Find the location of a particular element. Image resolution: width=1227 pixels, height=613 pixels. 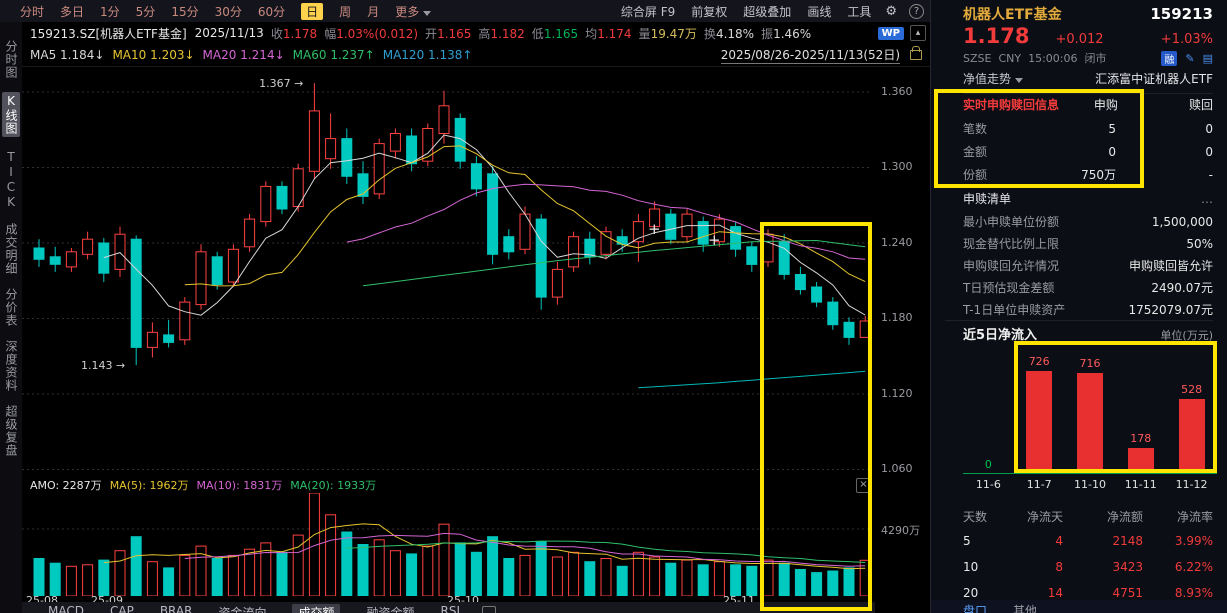

period-tab-week: 周 is located at coordinates (345, 11).